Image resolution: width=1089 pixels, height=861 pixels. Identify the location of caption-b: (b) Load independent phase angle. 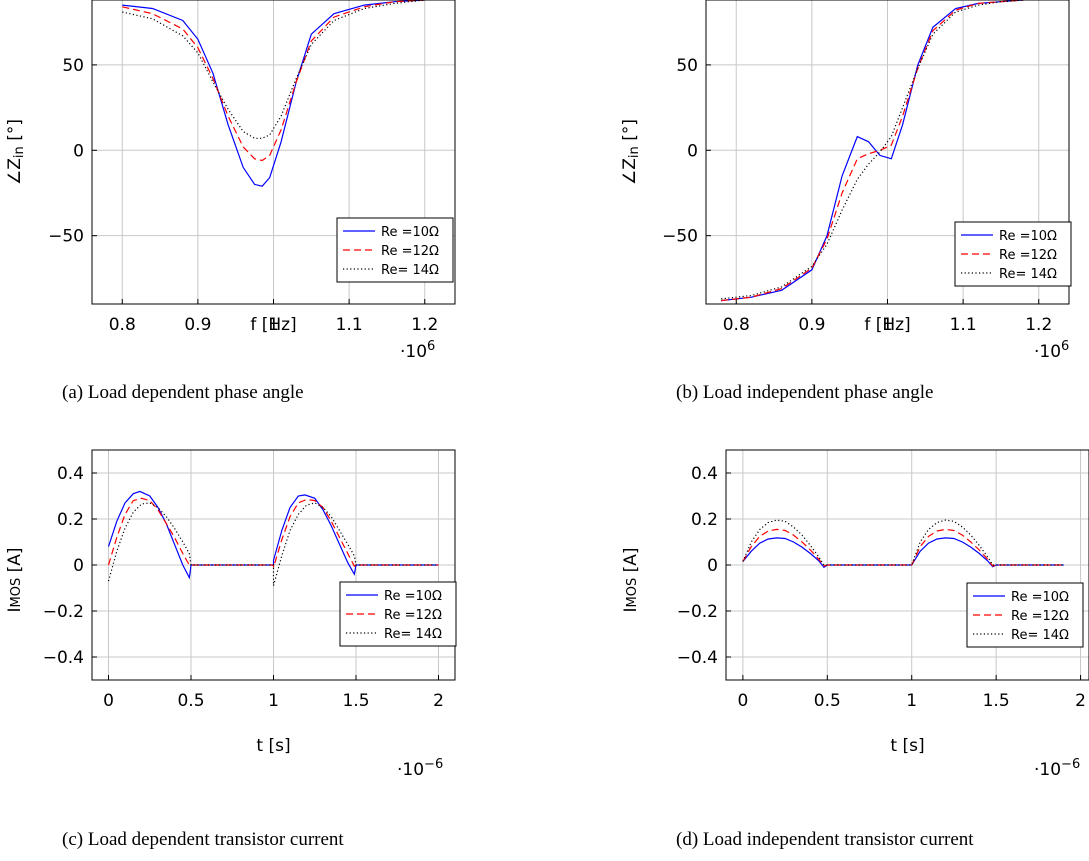
(805, 392).